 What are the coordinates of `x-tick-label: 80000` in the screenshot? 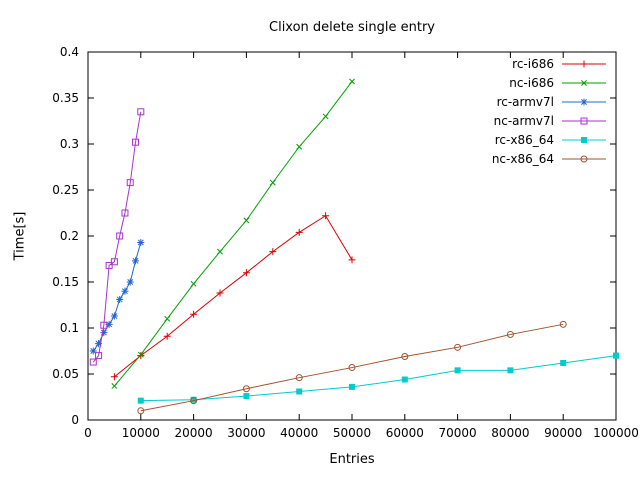 It's located at (510, 433).